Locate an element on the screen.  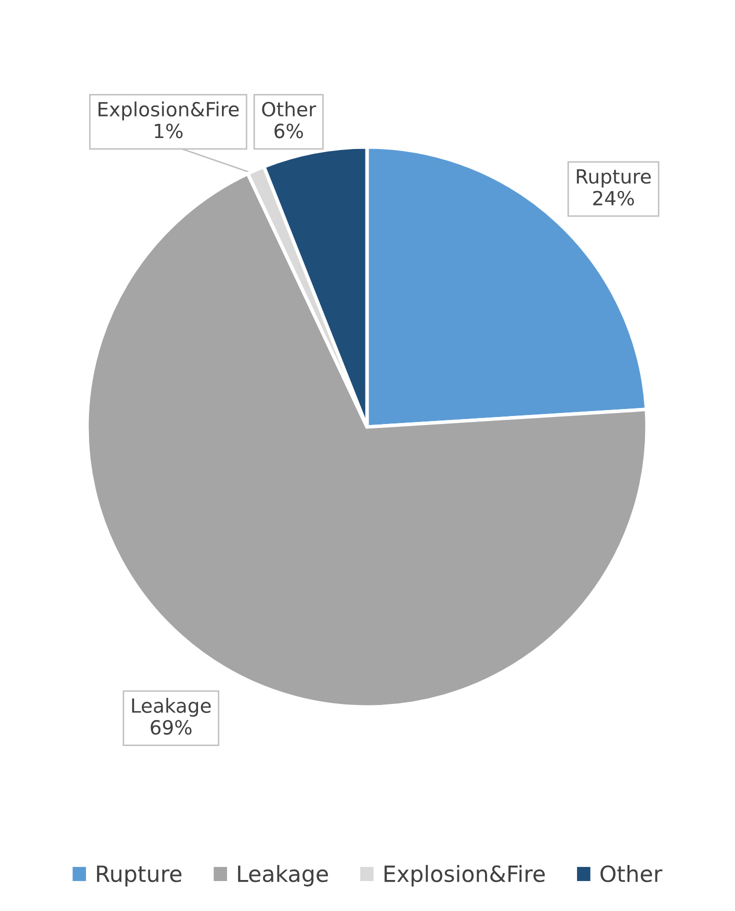
data-label: 6% is located at coordinates (288, 131).